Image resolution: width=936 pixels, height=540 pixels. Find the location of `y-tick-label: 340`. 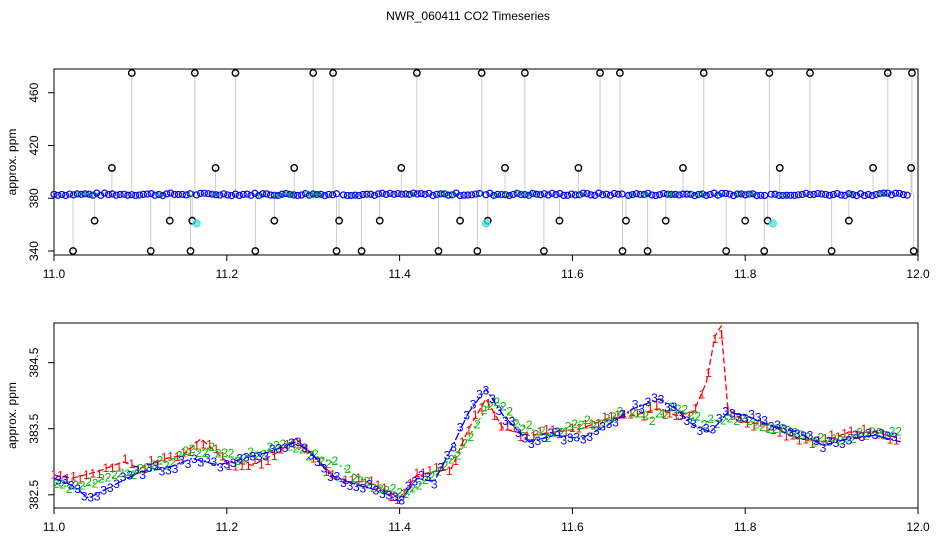

y-tick-label: 340 is located at coordinates (34, 251).